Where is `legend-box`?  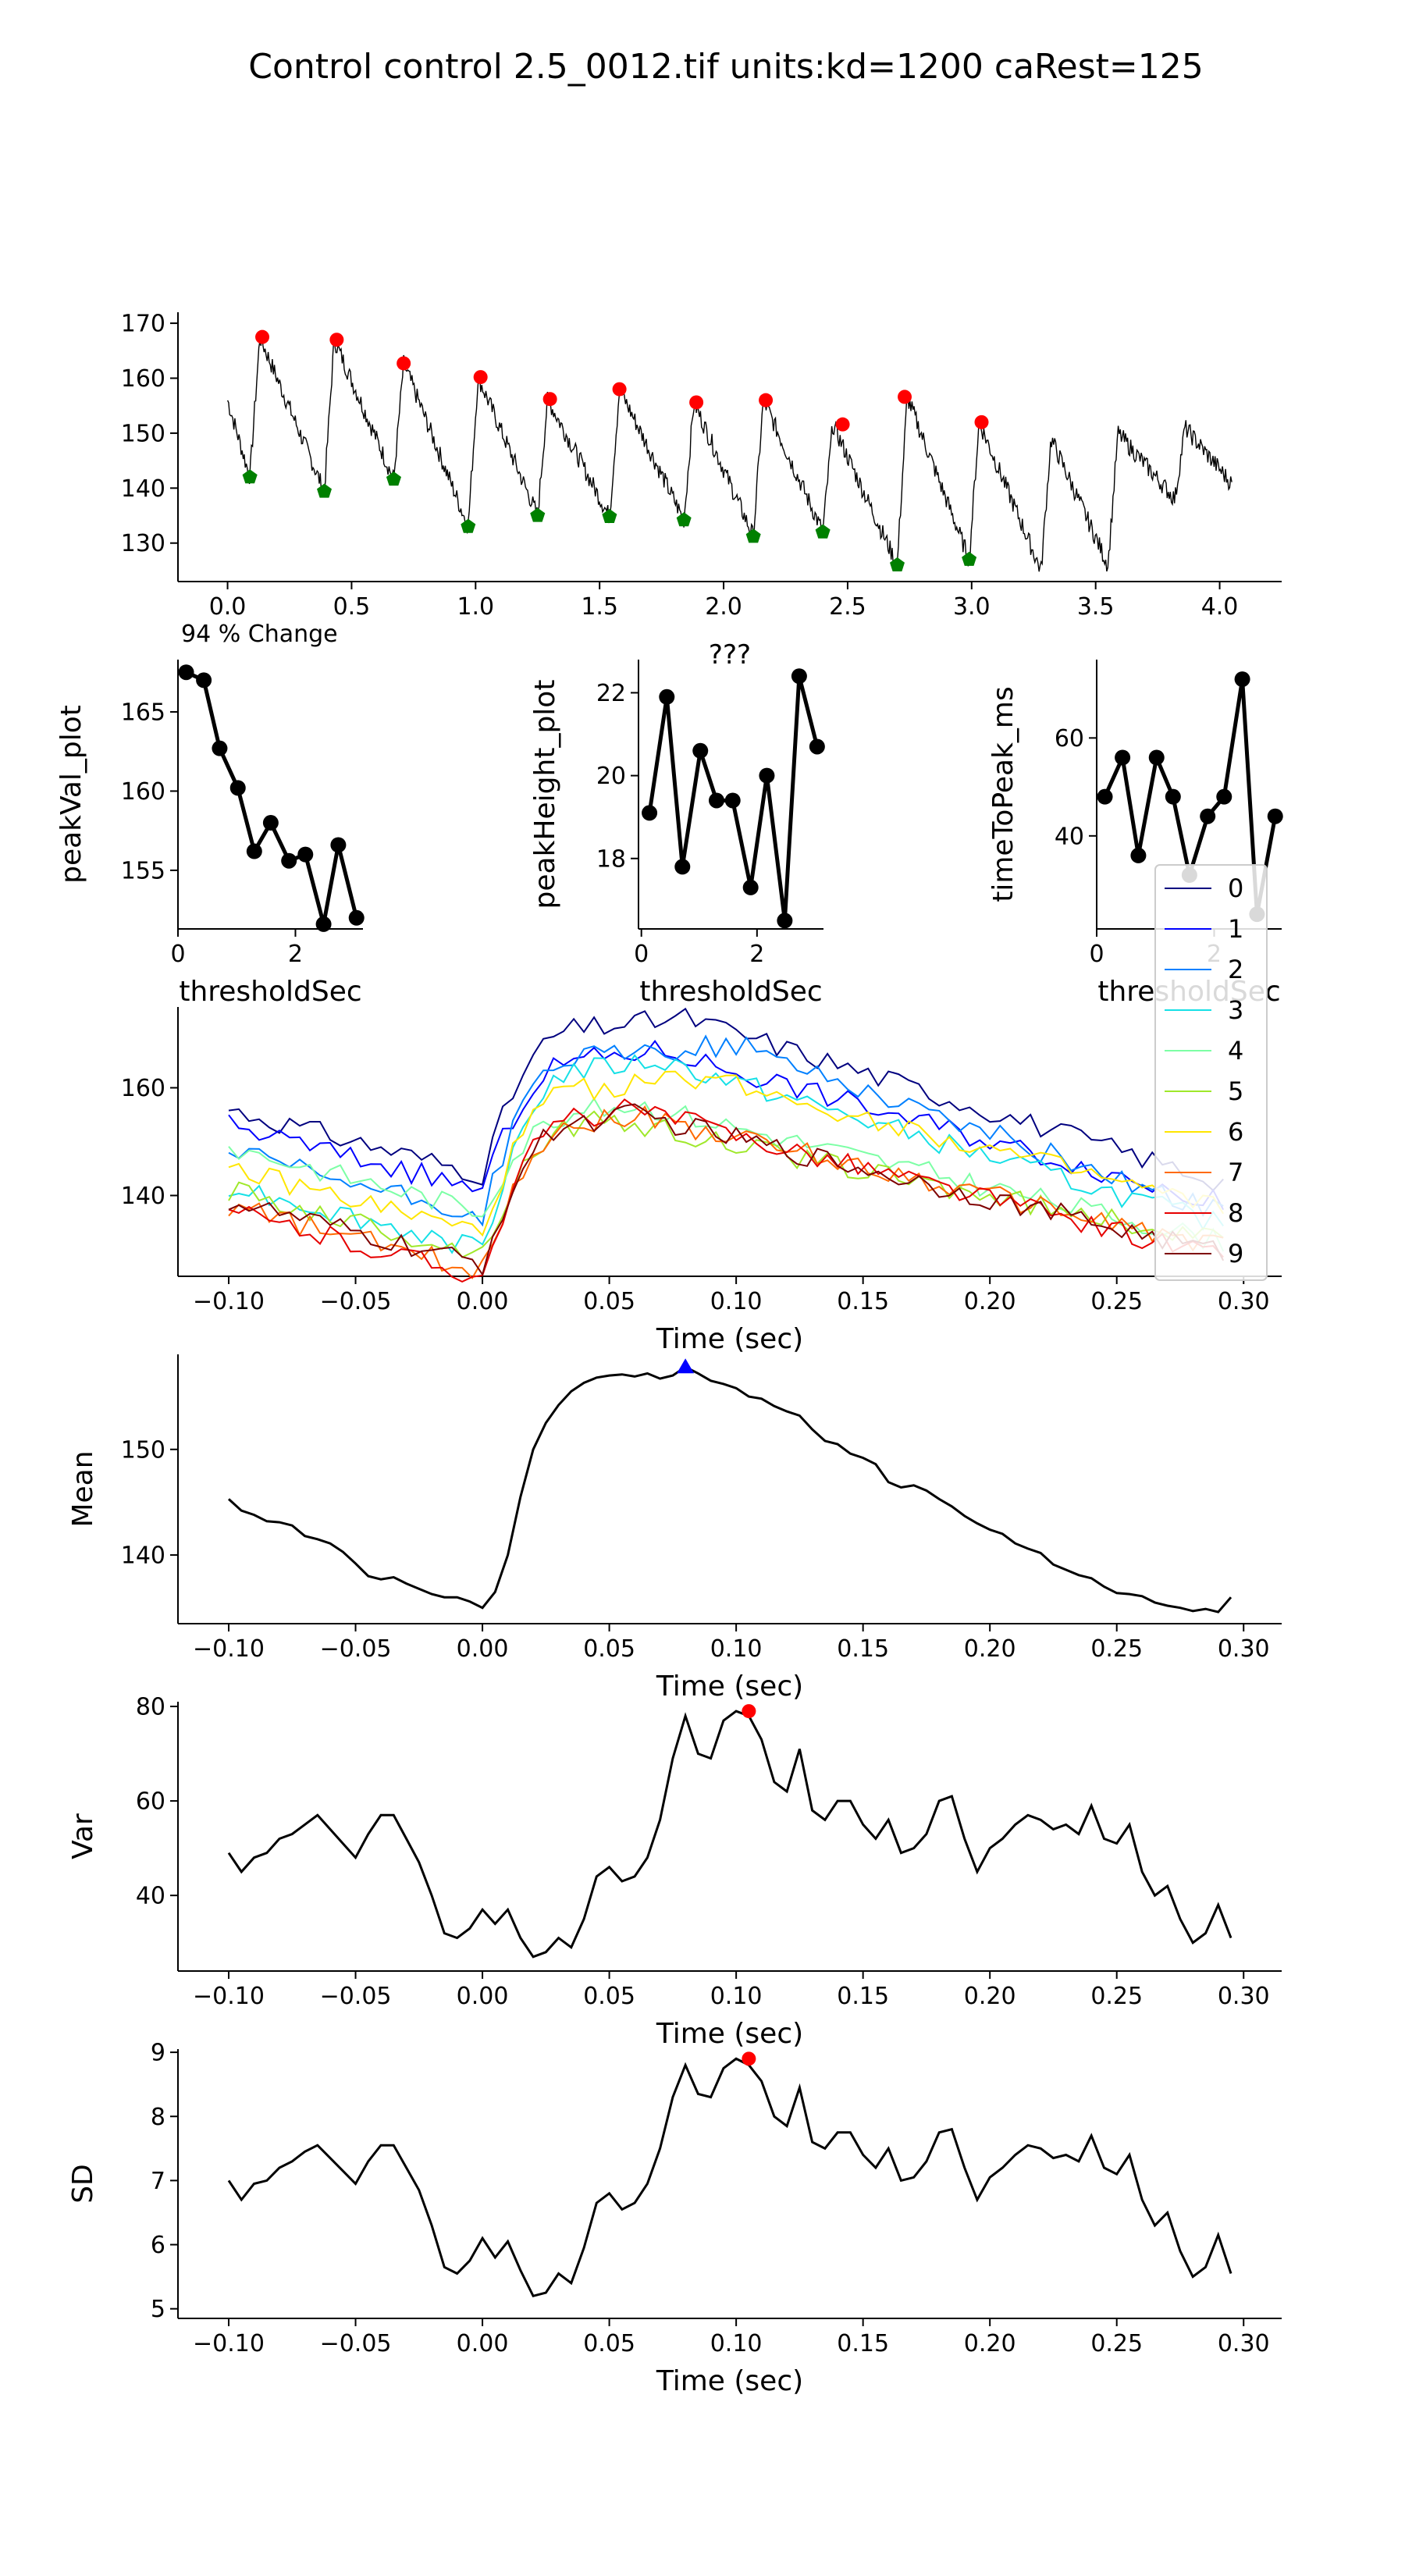 legend-box is located at coordinates (1211, 1072).